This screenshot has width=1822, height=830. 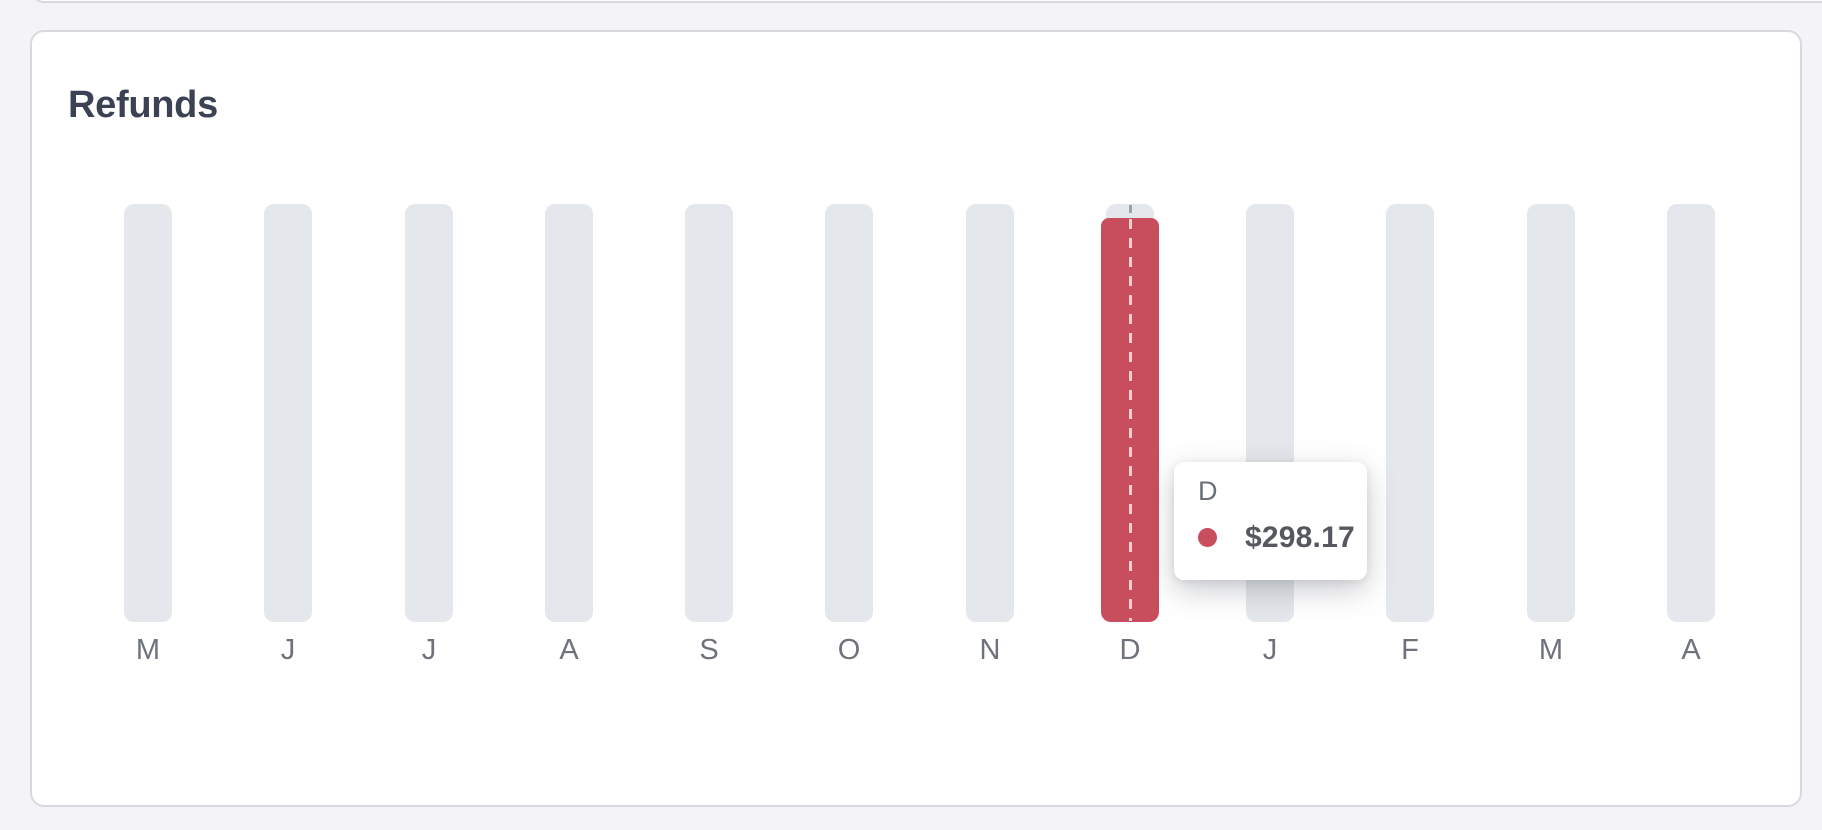 What do you see at coordinates (990, 650) in the screenshot?
I see `x-axis-label-6: N` at bounding box center [990, 650].